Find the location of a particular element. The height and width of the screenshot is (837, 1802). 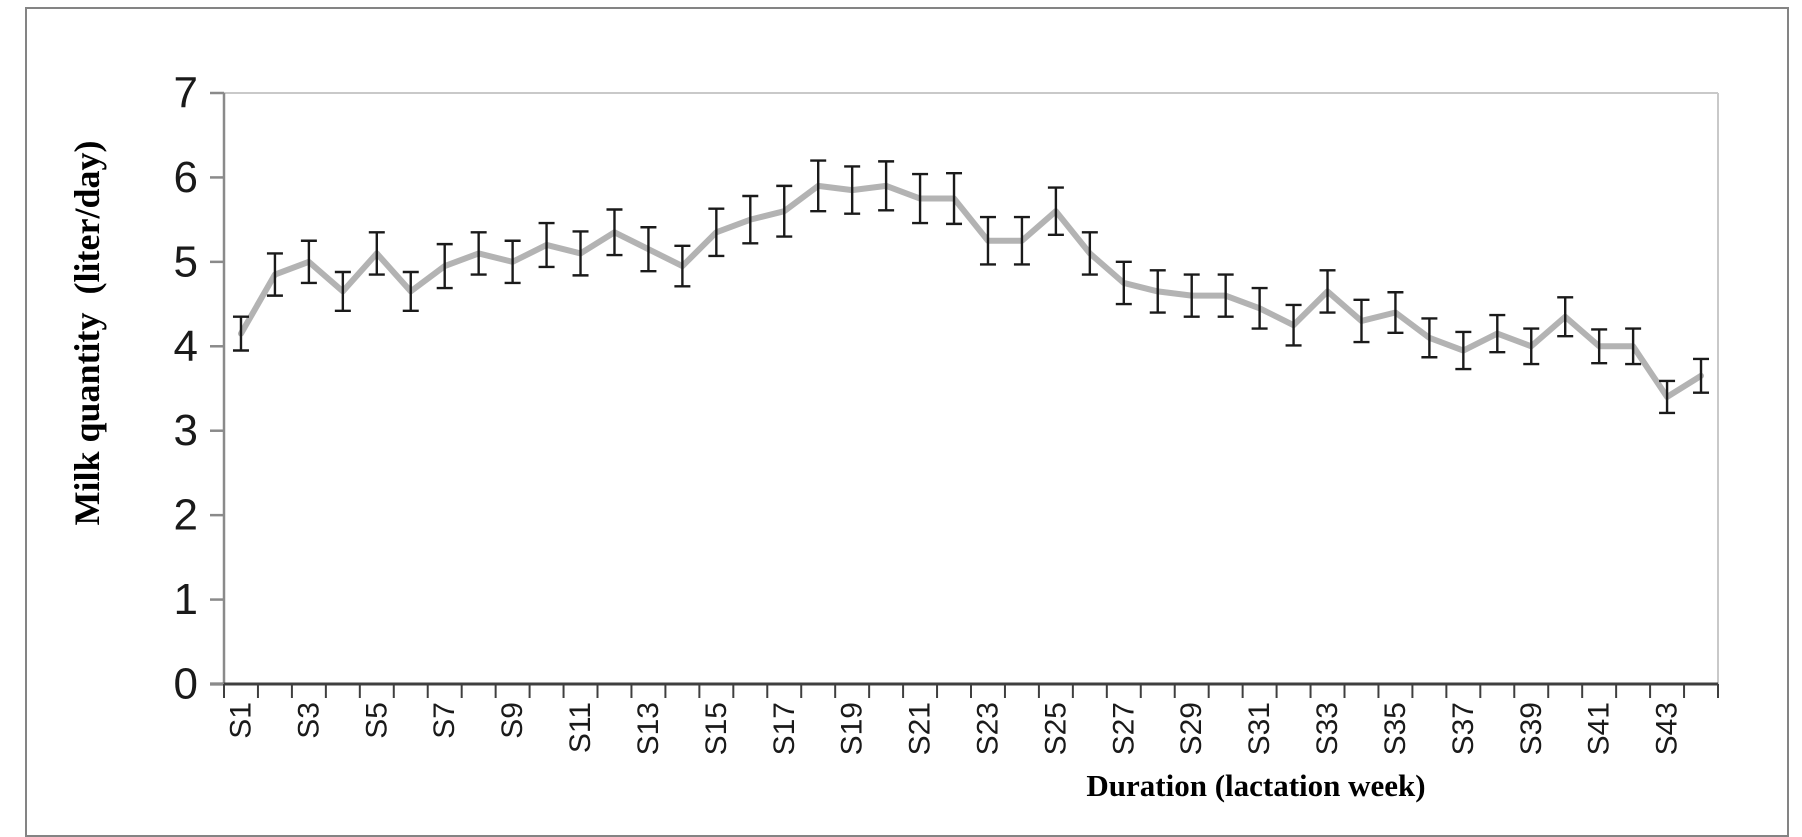

y-tick-label: 7 is located at coordinates (186, 93).